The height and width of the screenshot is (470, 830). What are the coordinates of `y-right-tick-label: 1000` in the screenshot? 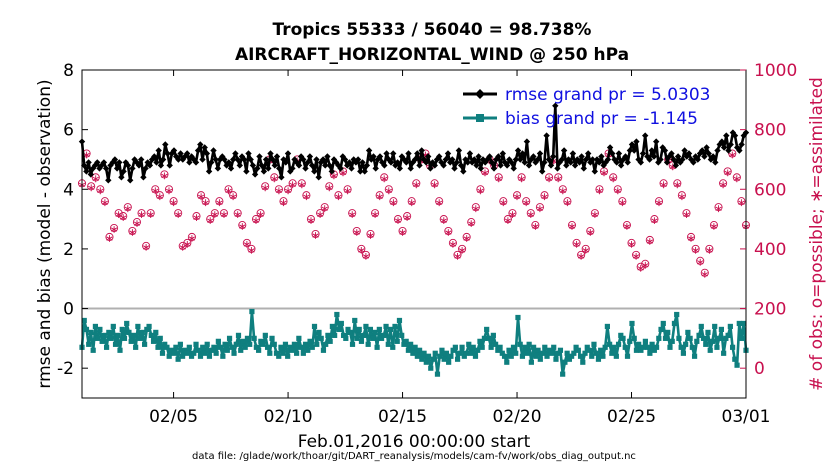 It's located at (775, 71).